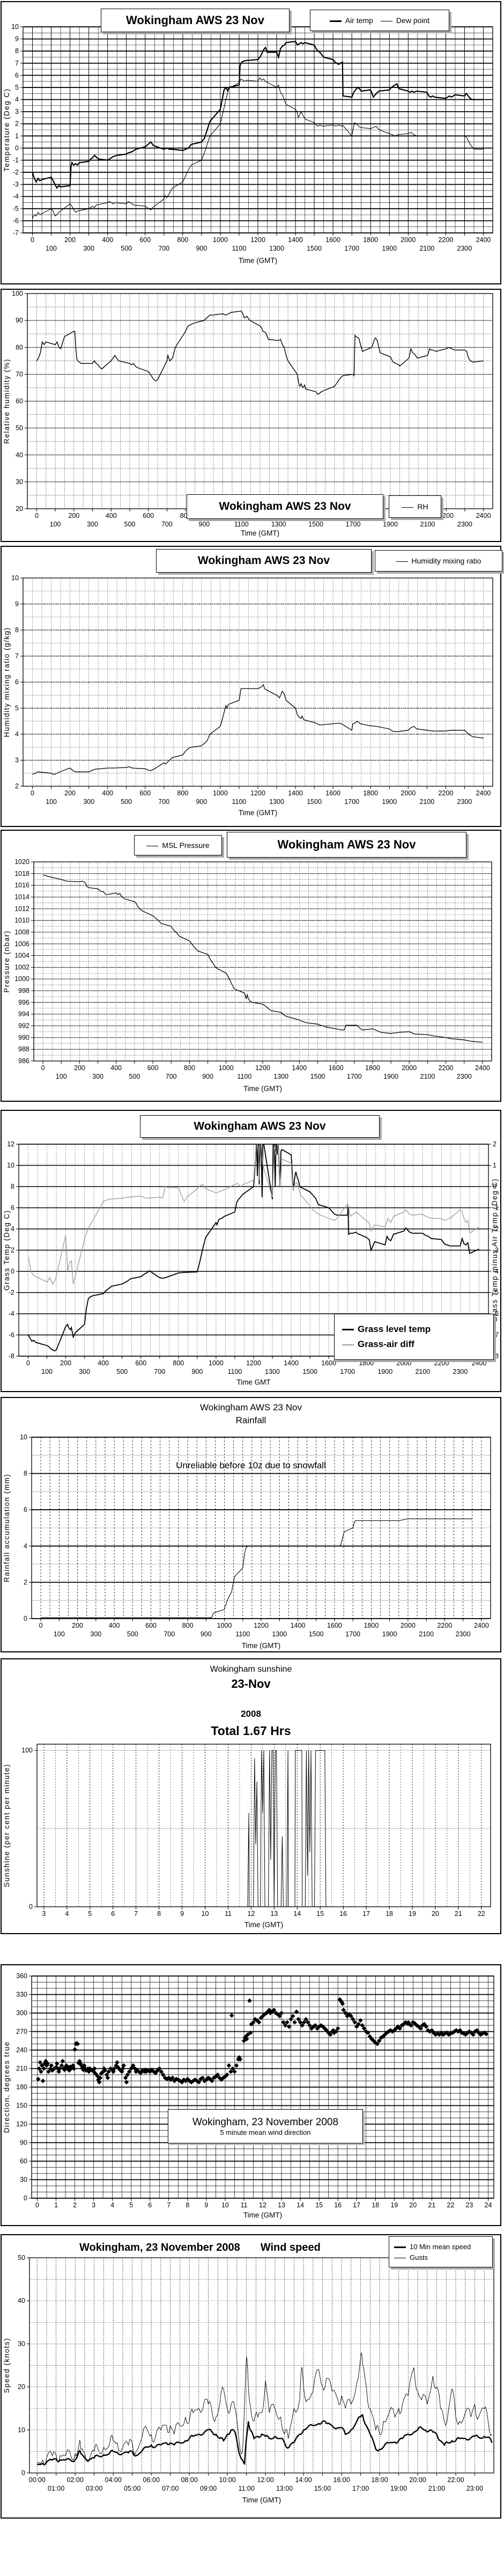  What do you see at coordinates (495, 1250) in the screenshot?
I see `svg-text:Grass Temp minus Air Temp (Deg: Grass Temp minus Air Temp (Deg C)` at bounding box center [495, 1250].